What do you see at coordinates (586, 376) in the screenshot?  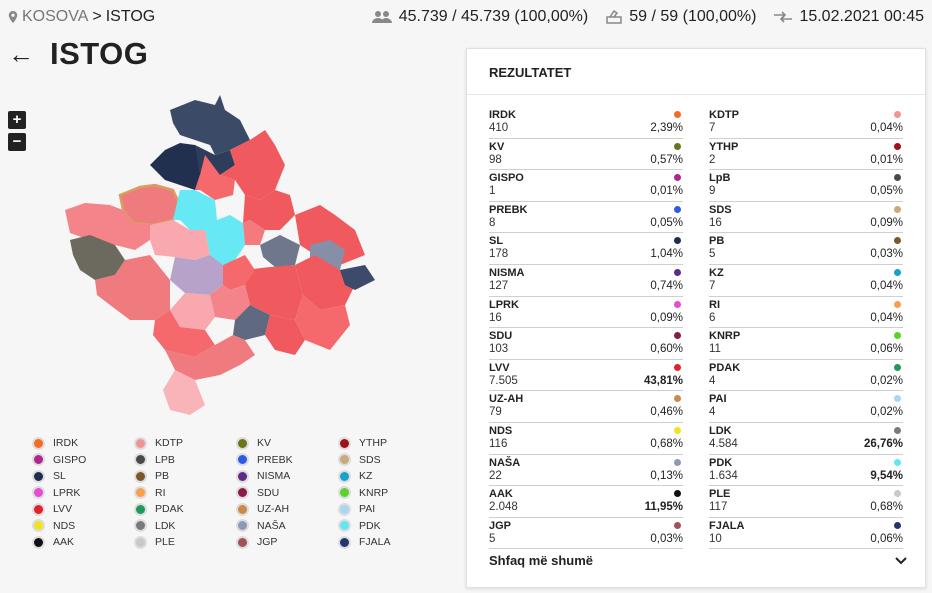 I see `result-row: LVV 7.505 43,81%` at bounding box center [586, 376].